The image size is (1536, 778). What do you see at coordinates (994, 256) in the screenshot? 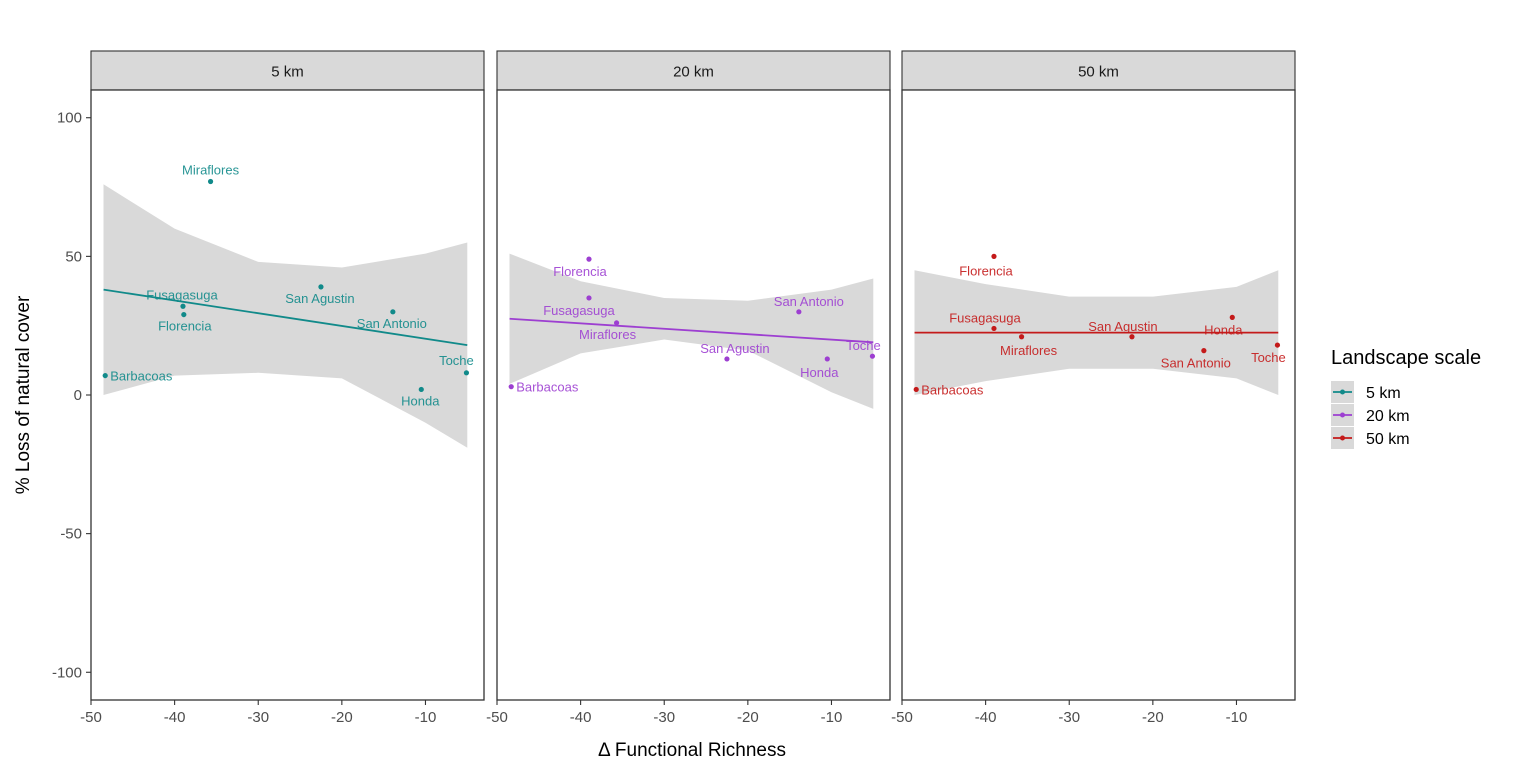
I see `point-50km-florencia` at bounding box center [994, 256].